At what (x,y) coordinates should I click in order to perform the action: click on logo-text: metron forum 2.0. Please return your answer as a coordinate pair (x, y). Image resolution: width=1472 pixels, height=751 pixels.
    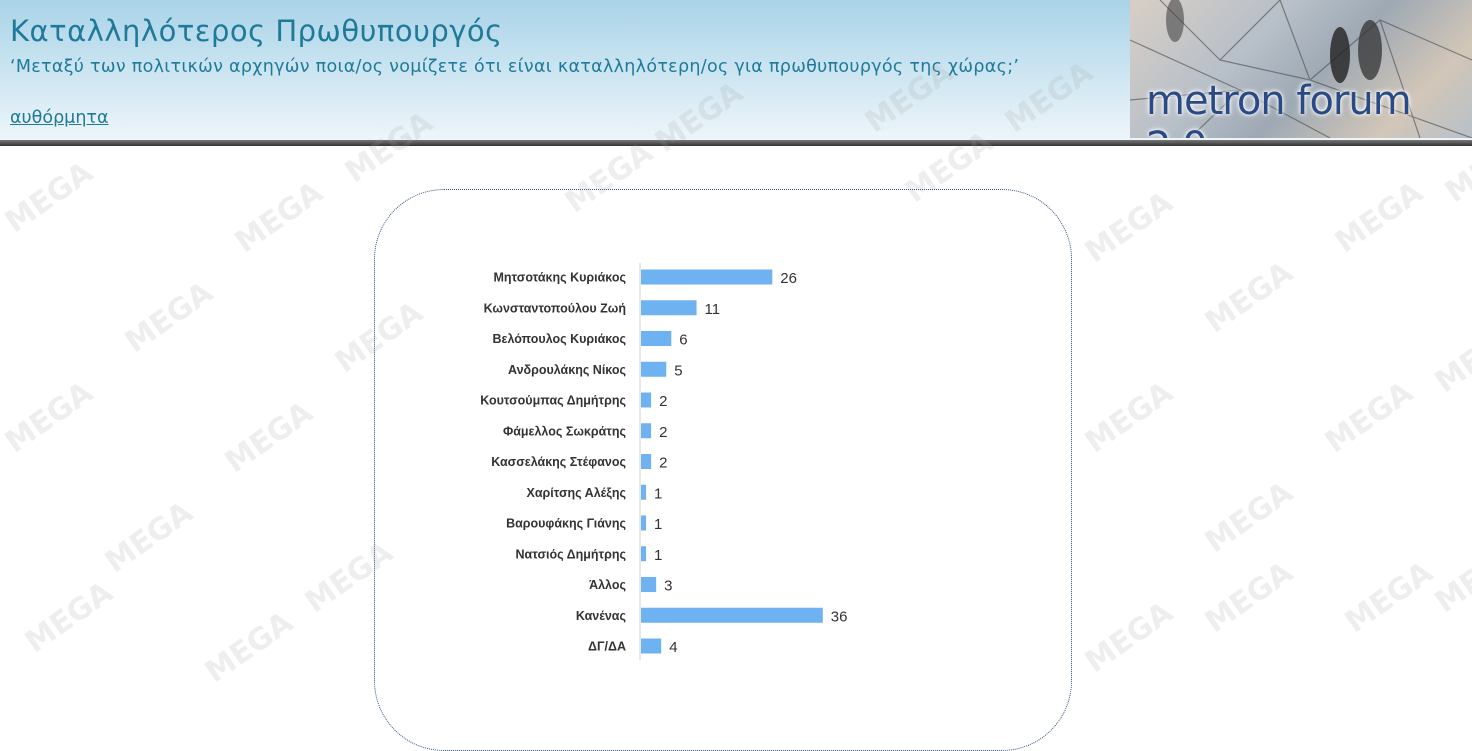
    Looking at the image, I should click on (1279, 108).